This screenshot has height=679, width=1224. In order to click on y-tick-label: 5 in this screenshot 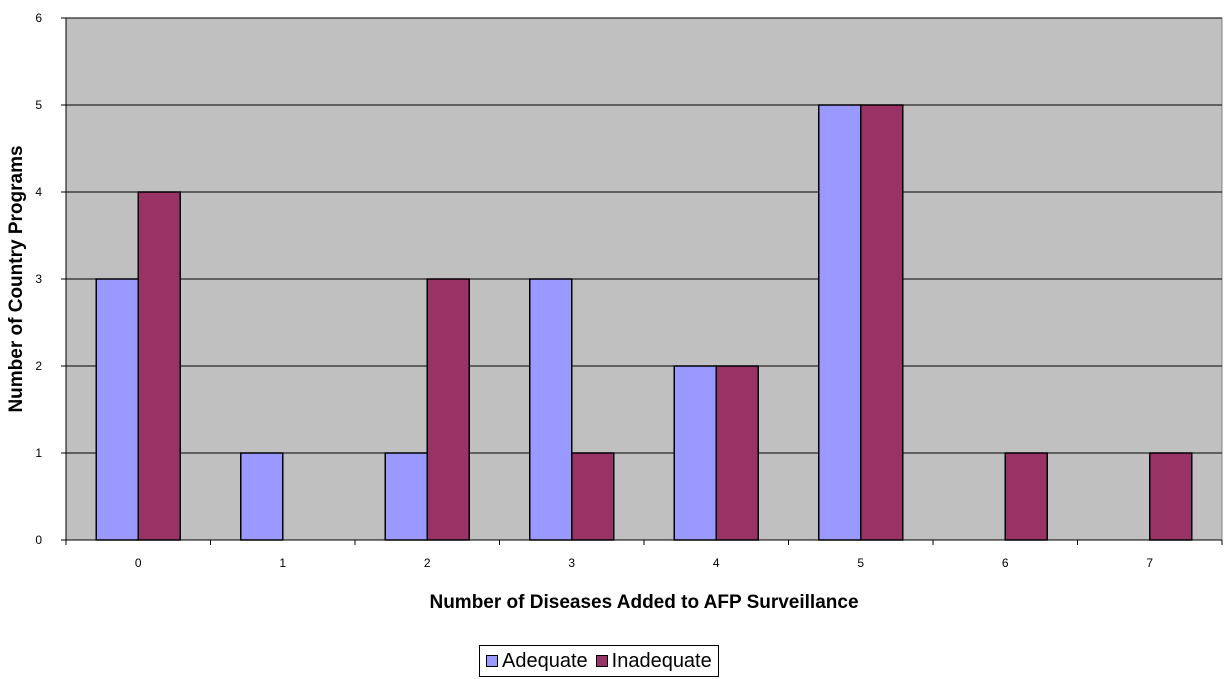, I will do `click(38, 105)`.